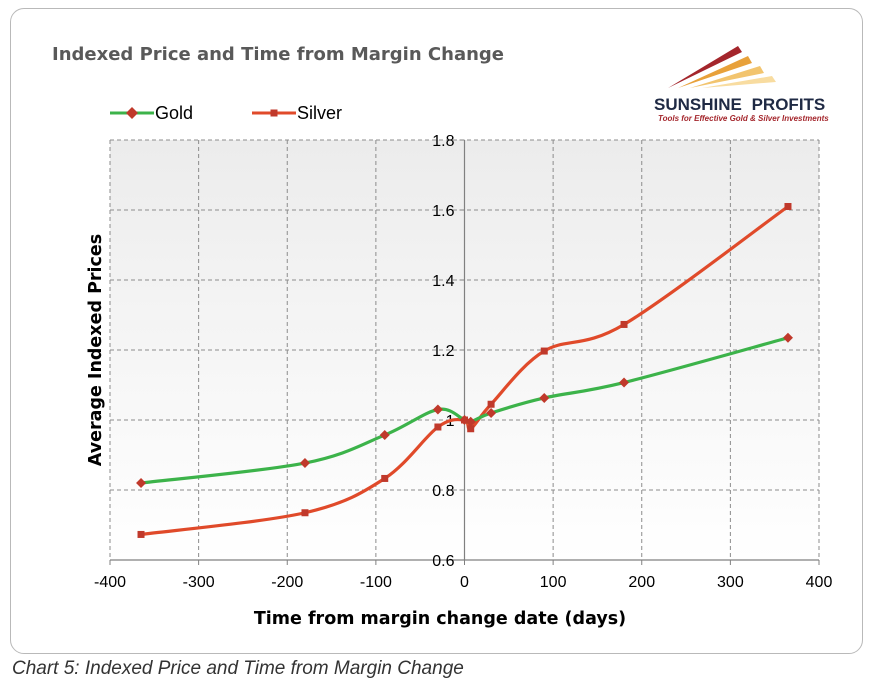 Image resolution: width=875 pixels, height=695 pixels. I want to click on x-axis-title: Time from margin change date (days), so click(440, 619).